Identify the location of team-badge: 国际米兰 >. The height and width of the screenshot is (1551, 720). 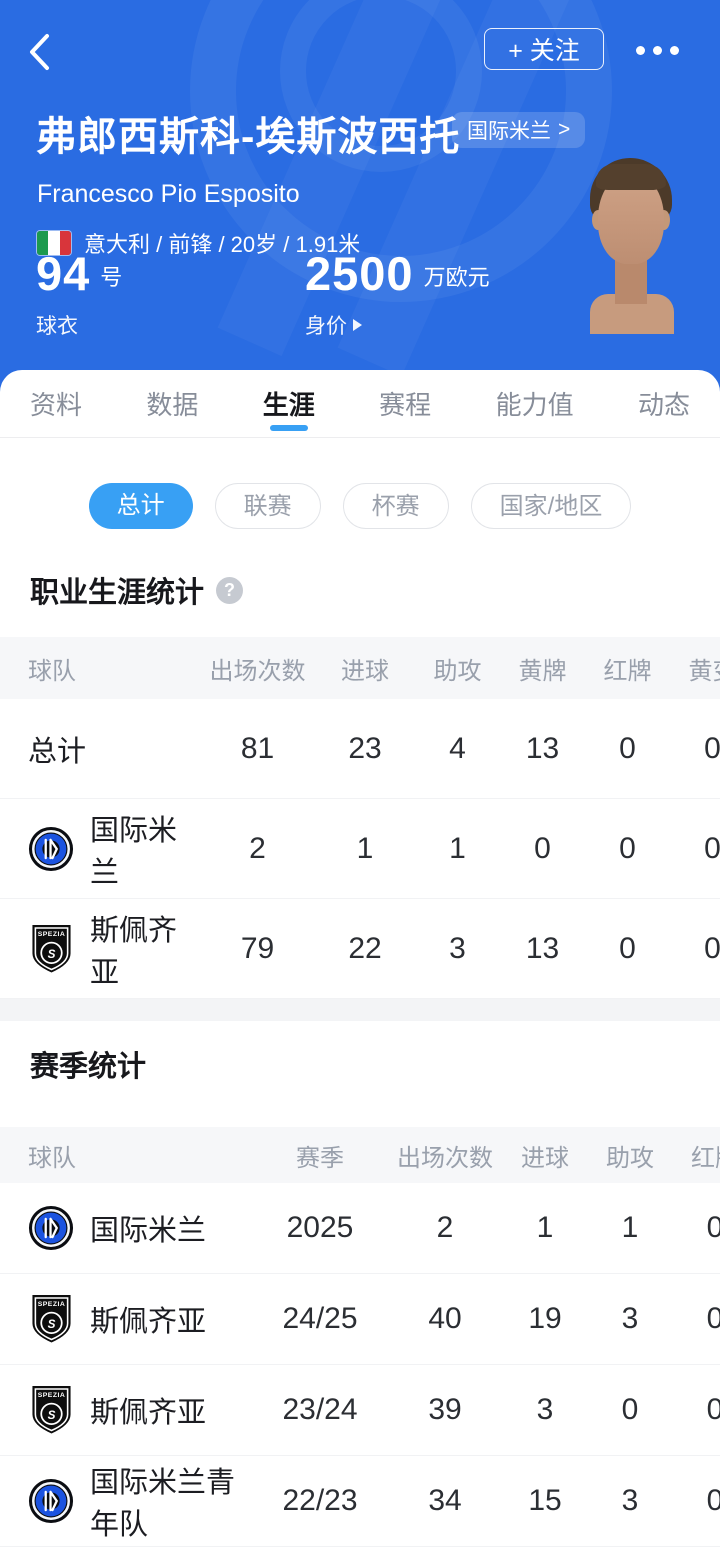
(519, 130).